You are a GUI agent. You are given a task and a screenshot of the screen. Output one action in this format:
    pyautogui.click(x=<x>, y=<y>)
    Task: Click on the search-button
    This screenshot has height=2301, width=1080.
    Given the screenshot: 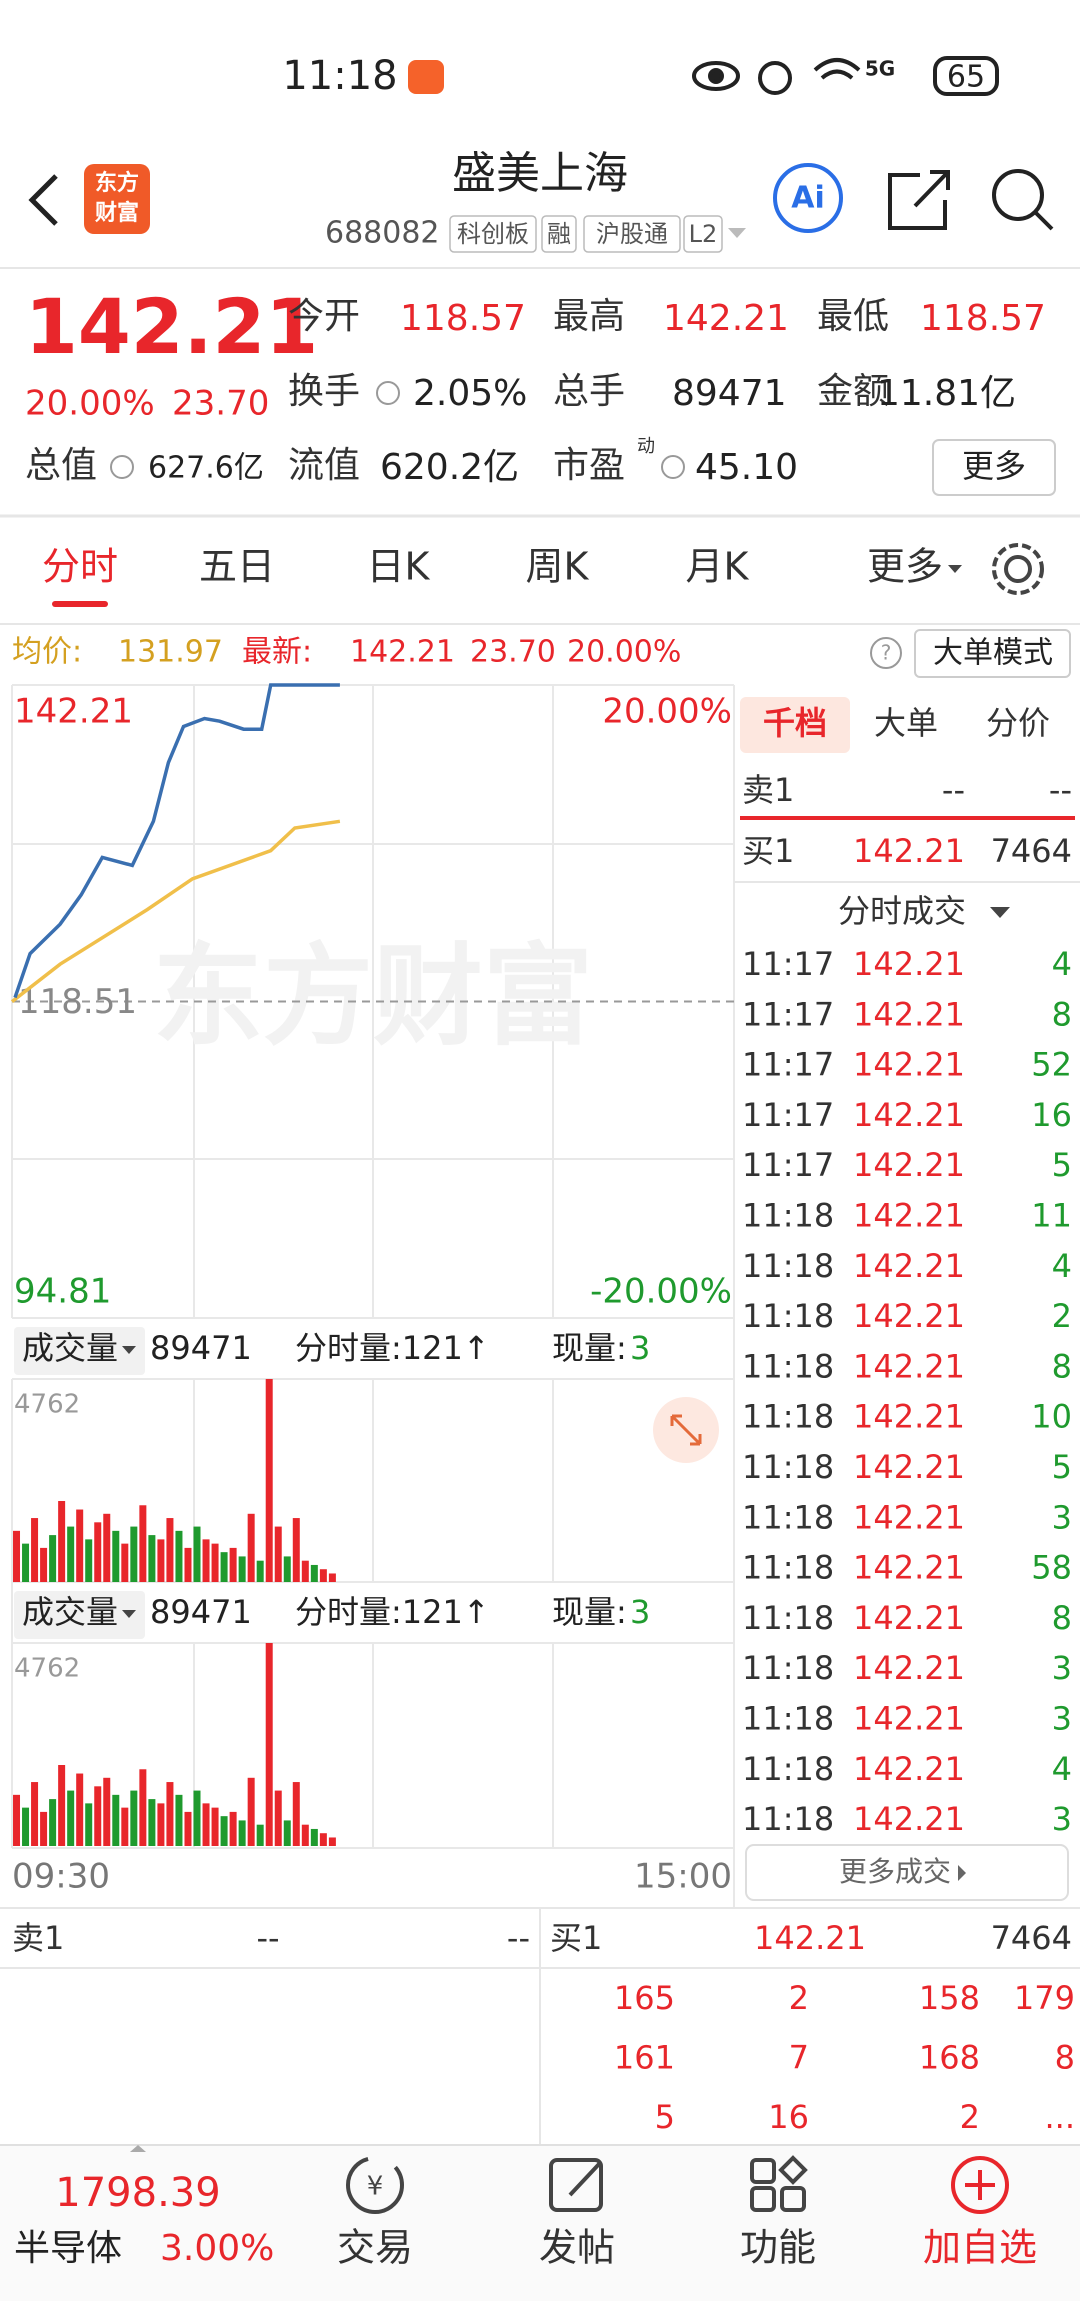 What is the action you would take?
    pyautogui.click(x=1023, y=200)
    